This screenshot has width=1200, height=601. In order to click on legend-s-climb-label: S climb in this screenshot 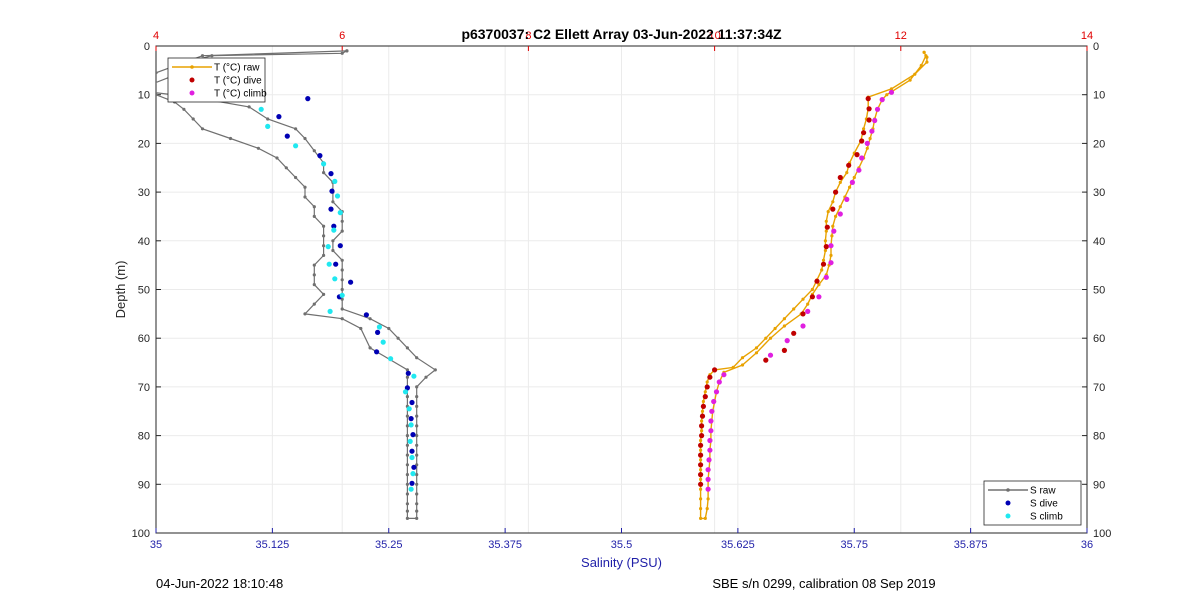, I will do `click(1046, 517)`.